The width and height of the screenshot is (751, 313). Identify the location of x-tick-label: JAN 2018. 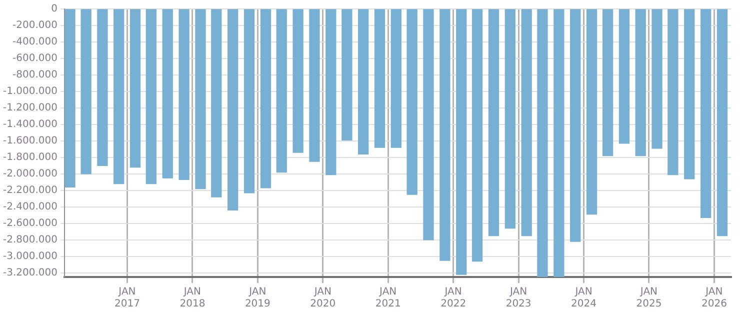
(193, 298).